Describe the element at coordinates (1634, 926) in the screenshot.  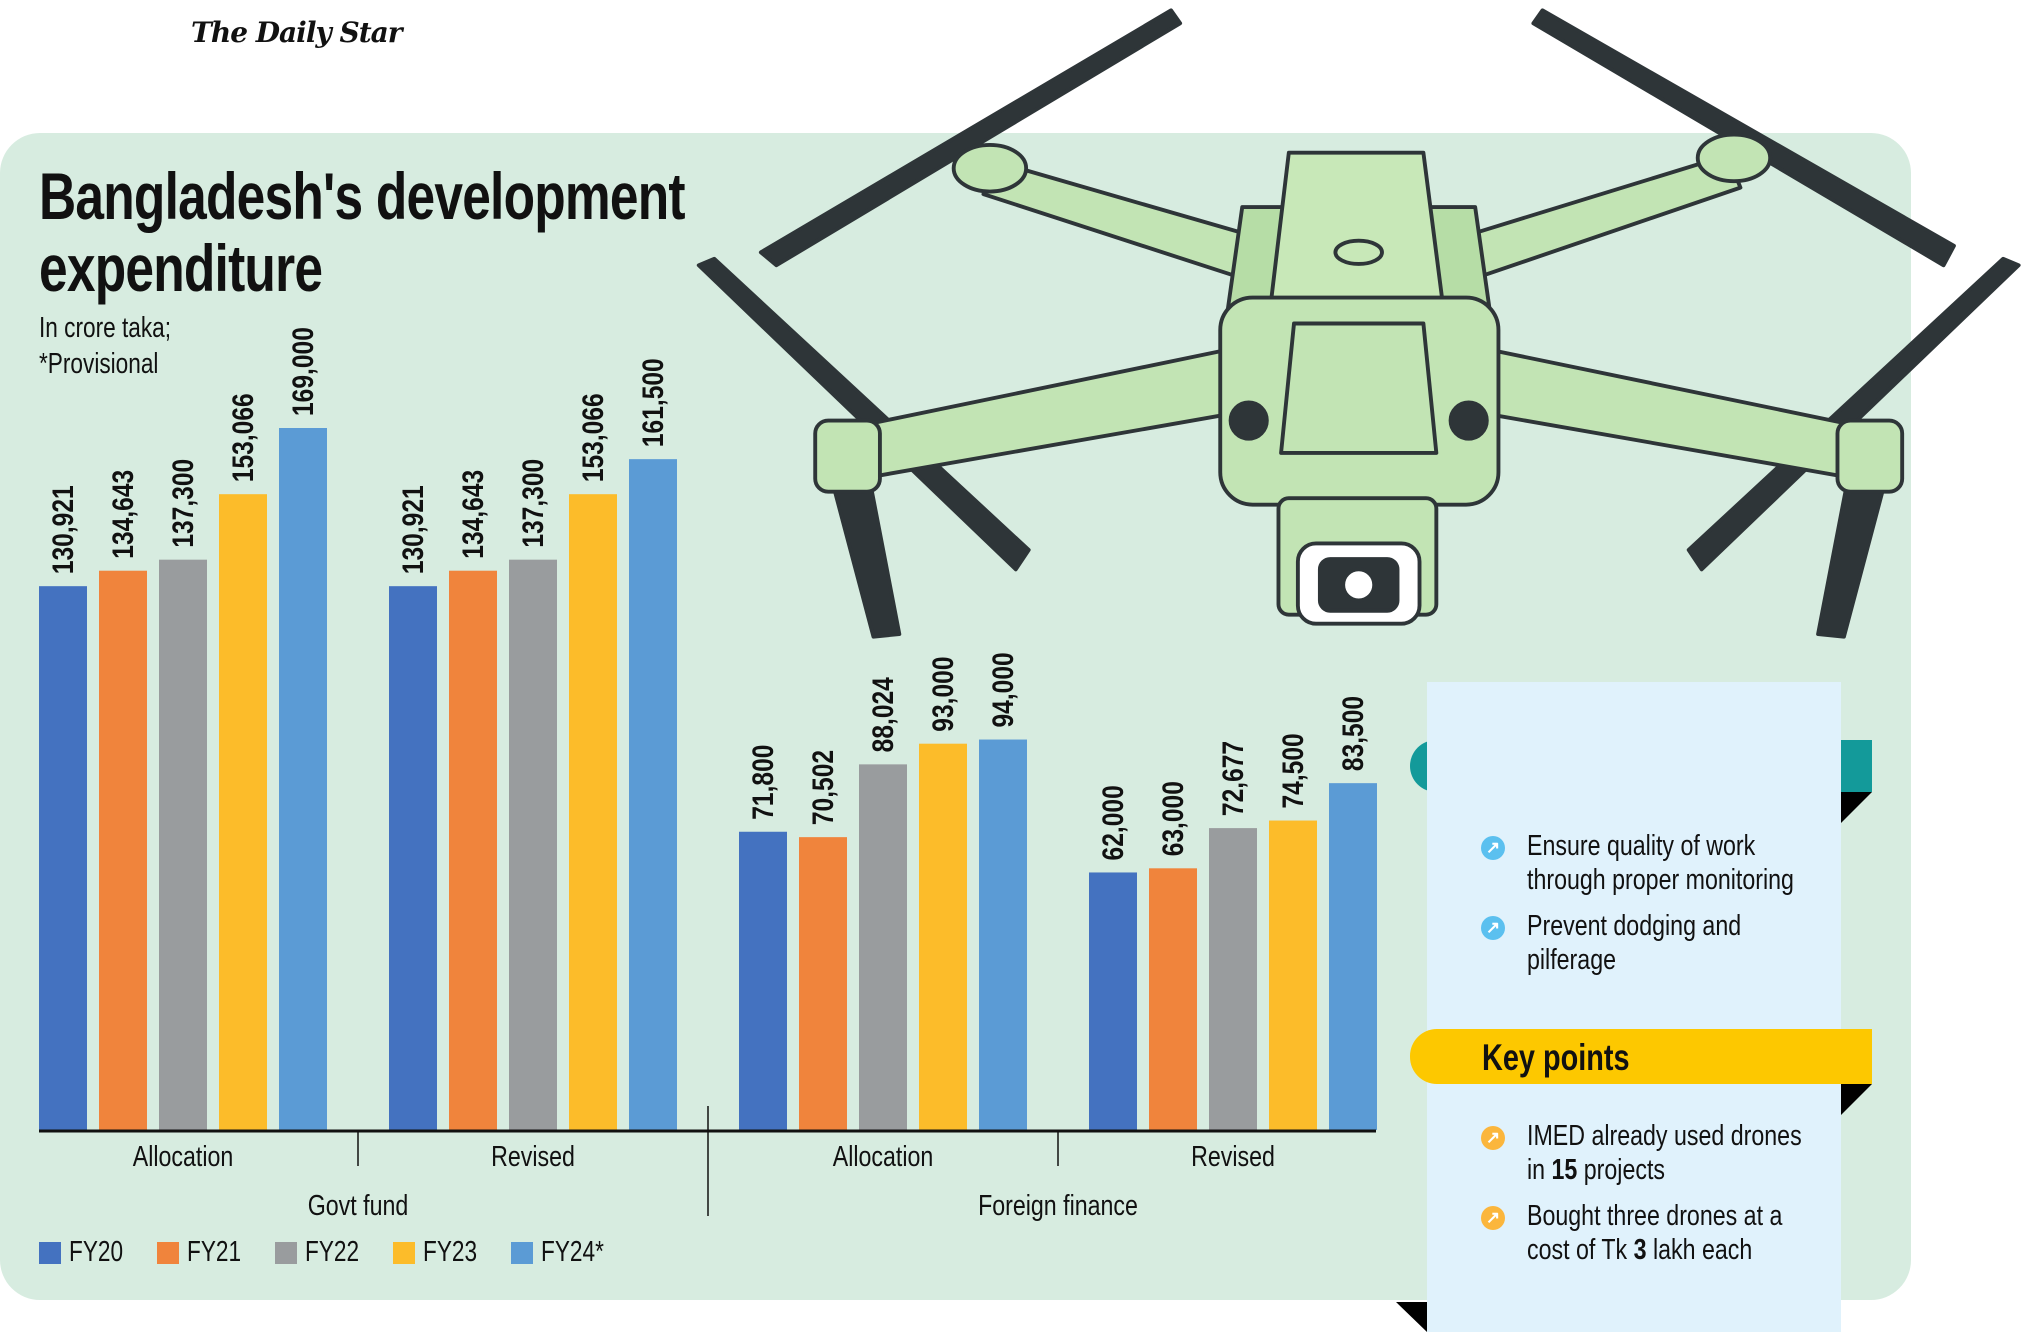
I see `recommendation-text: Prevent dodging and` at that location.